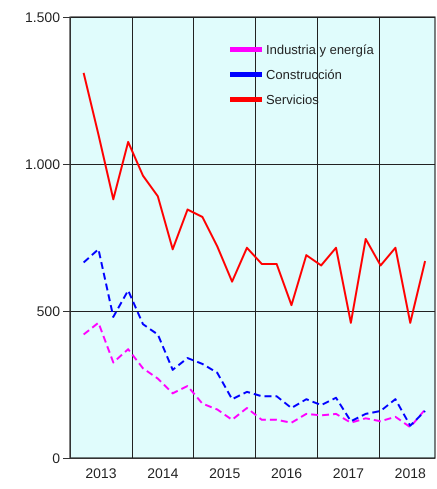  I want to click on legend-label: Industria y energía, so click(320, 49).